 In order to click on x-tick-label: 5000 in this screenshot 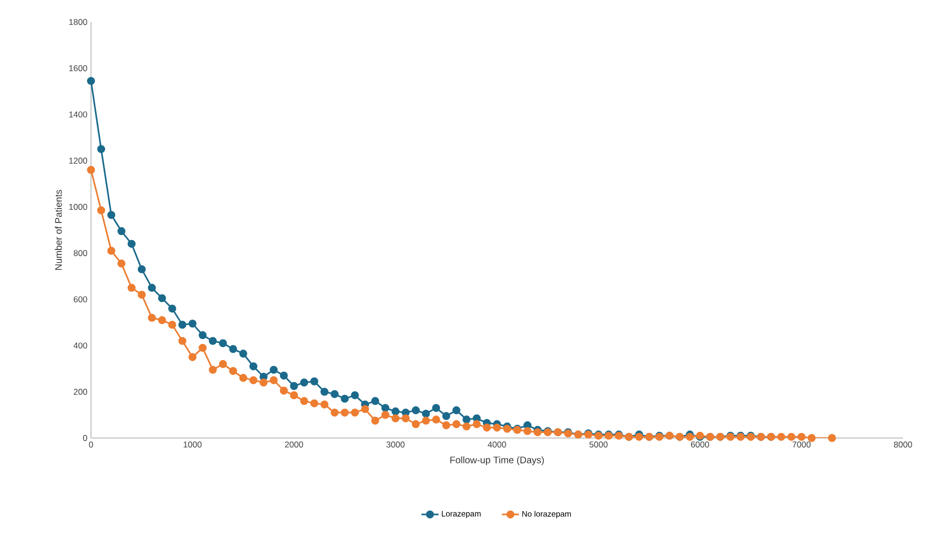, I will do `click(598, 445)`.